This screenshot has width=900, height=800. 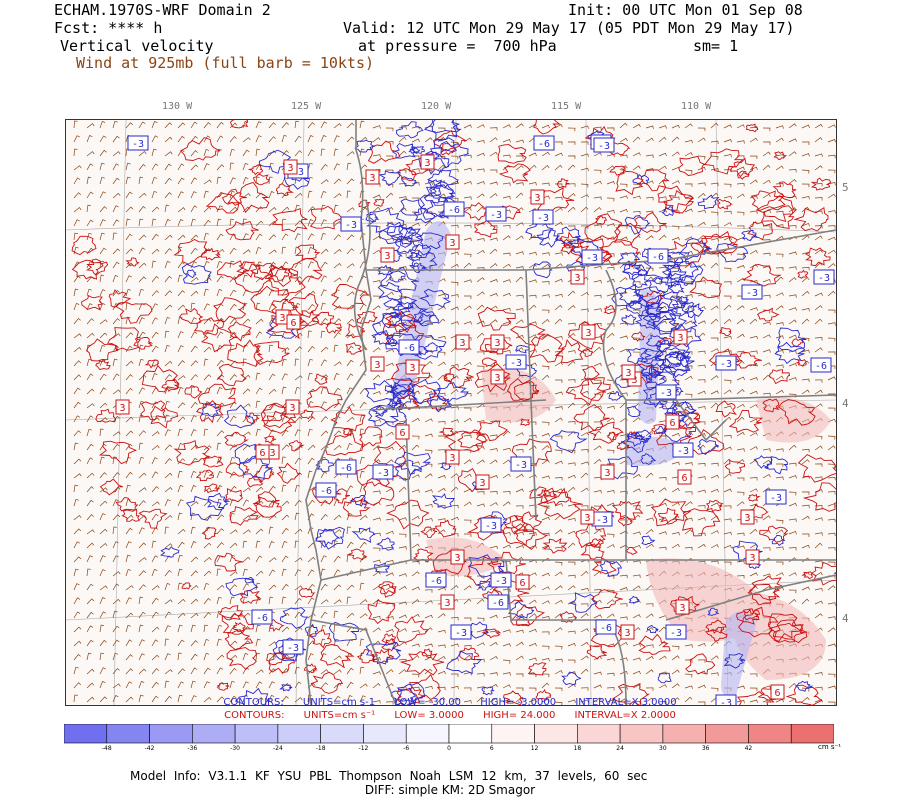 What do you see at coordinates (496, 214) in the screenshot?
I see `negative-contour-label: -3` at bounding box center [496, 214].